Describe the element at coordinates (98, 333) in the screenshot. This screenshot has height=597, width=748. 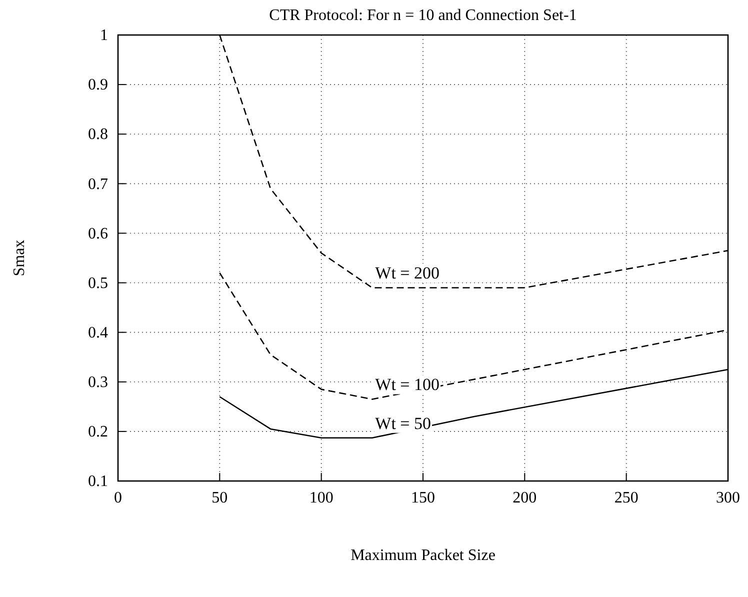
I see `y-tick-label: 0.4` at that location.